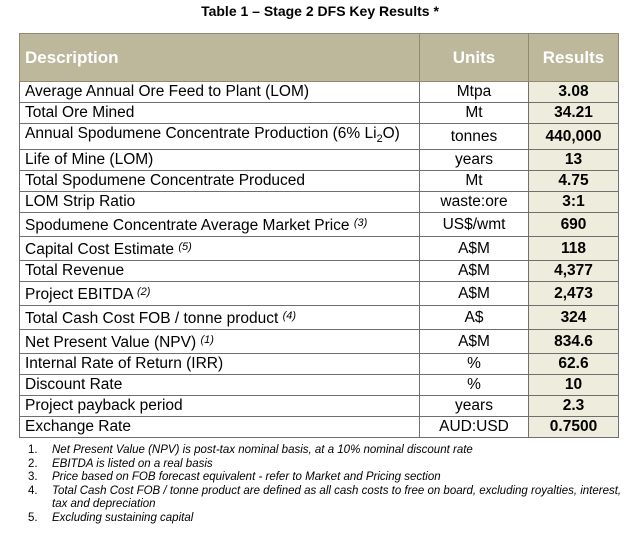  What do you see at coordinates (124, 364) in the screenshot?
I see `description-text: Internal Rate of Return (IRR)` at bounding box center [124, 364].